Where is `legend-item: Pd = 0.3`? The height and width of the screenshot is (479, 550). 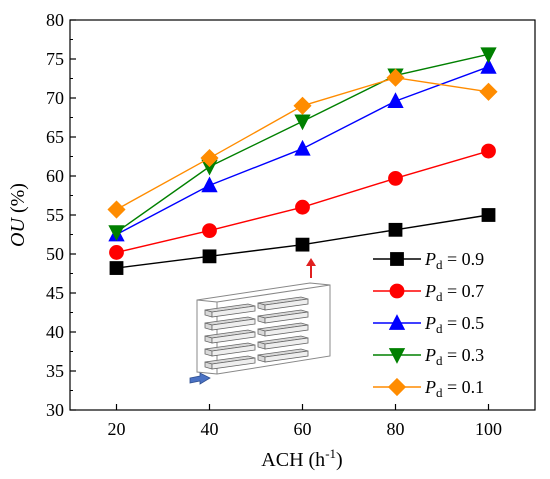
legend-item: Pd = 0.3 is located at coordinates (428, 356).